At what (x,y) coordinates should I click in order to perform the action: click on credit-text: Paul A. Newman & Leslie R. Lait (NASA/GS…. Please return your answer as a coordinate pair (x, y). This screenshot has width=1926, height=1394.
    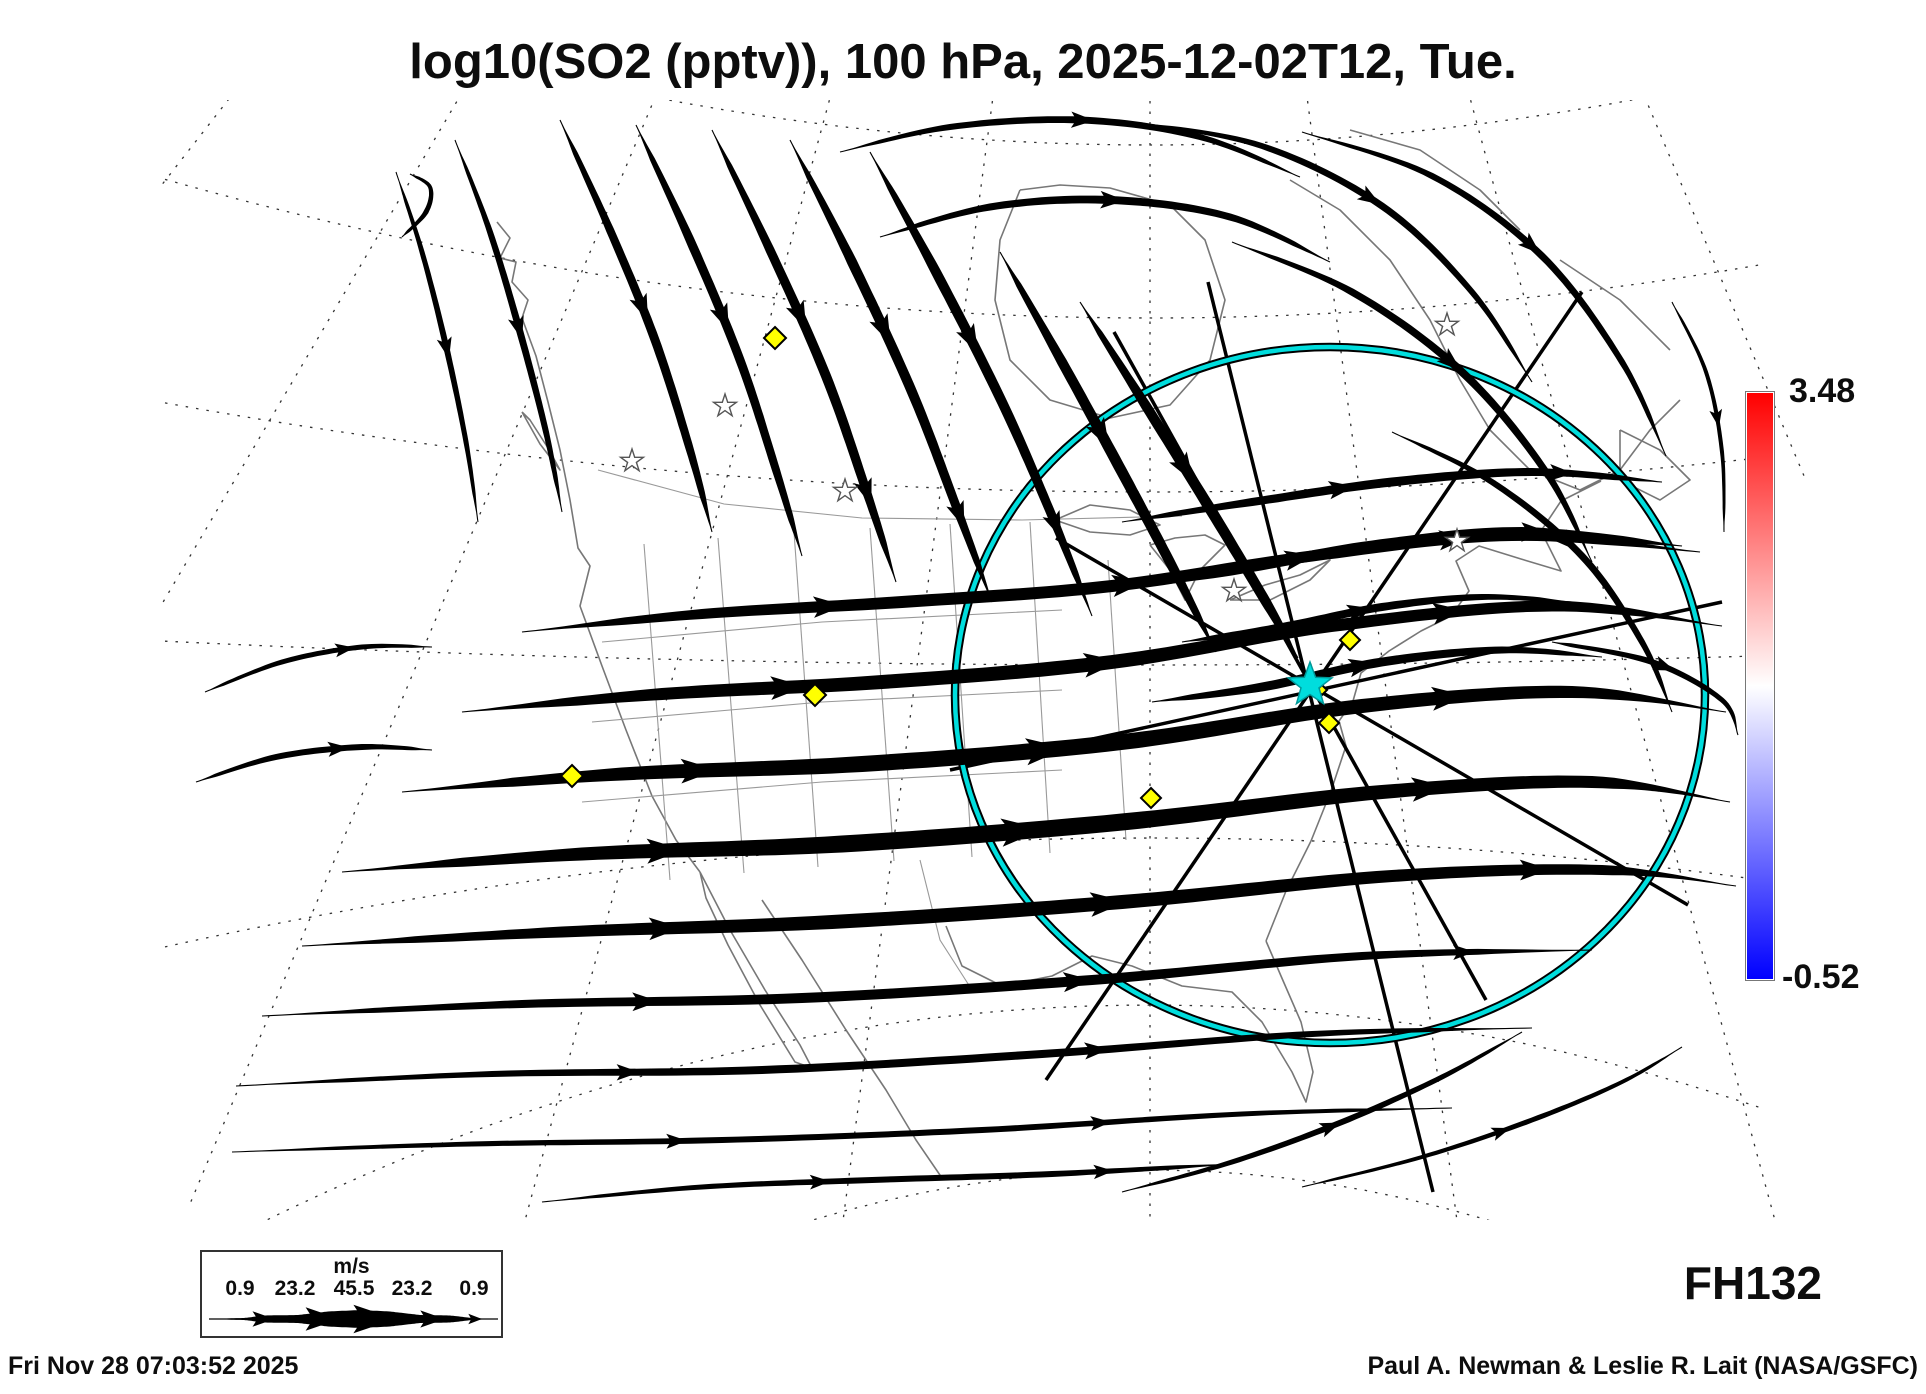
    Looking at the image, I should click on (1642, 1366).